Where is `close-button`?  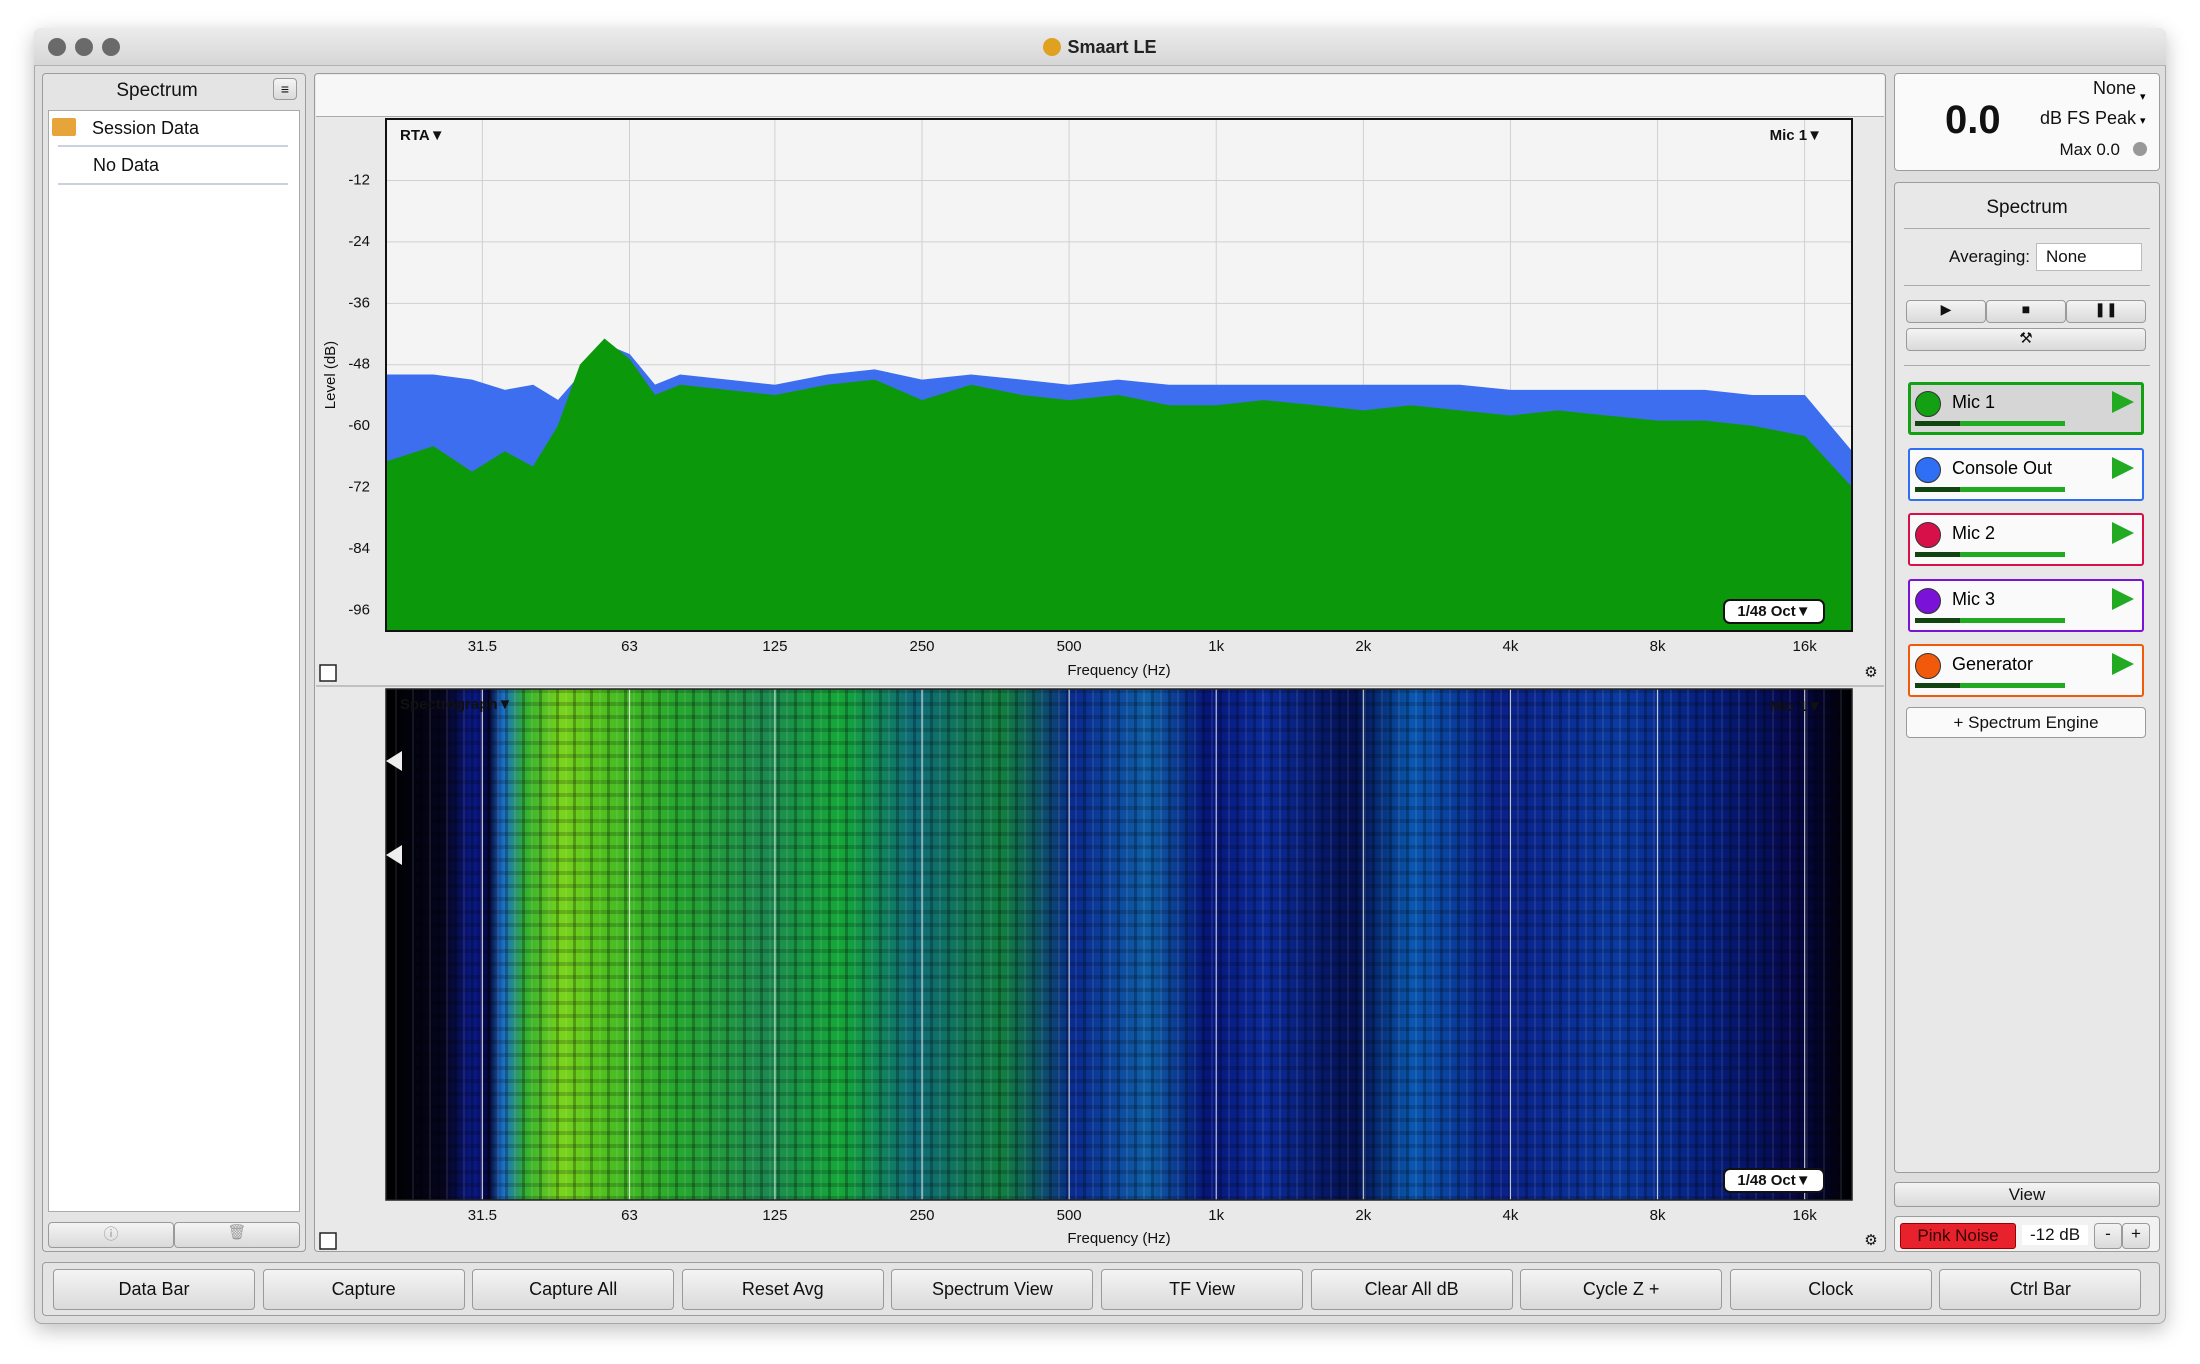 close-button is located at coordinates (57, 47).